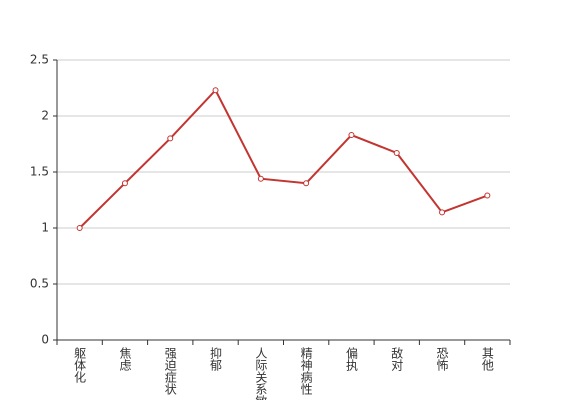  What do you see at coordinates (45, 116) in the screenshot?
I see `y-tick-label: 2` at bounding box center [45, 116].